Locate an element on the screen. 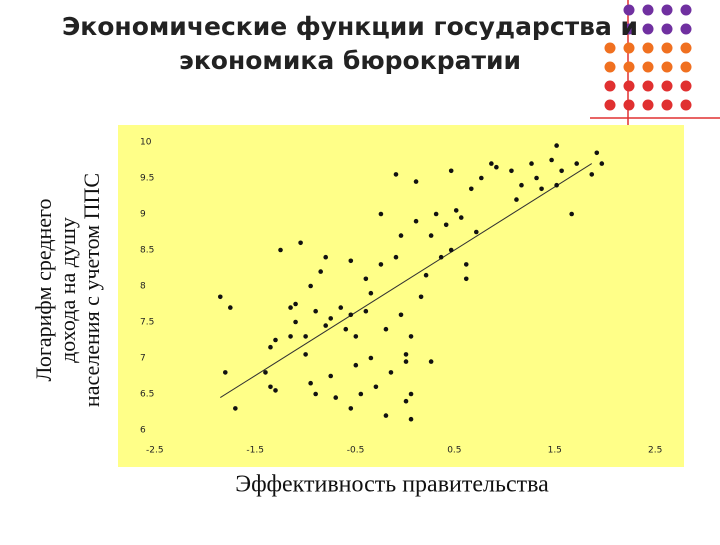  y-tick-label: 7.5 is located at coordinates (147, 323).